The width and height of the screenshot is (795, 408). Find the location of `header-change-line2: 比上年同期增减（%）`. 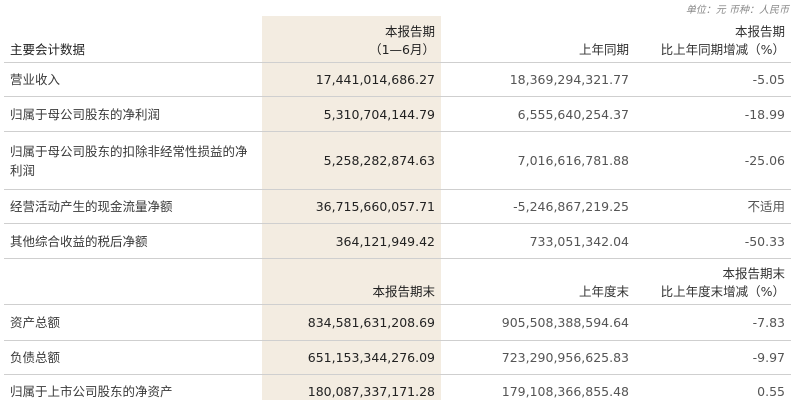

header-change-line2: 比上年同期增减（%） is located at coordinates (723, 49).